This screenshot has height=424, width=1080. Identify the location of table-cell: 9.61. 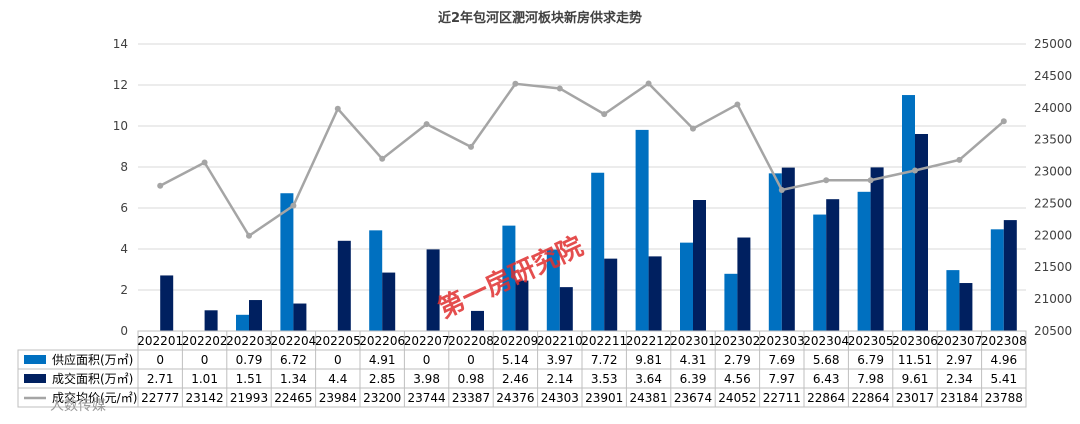
(915, 379).